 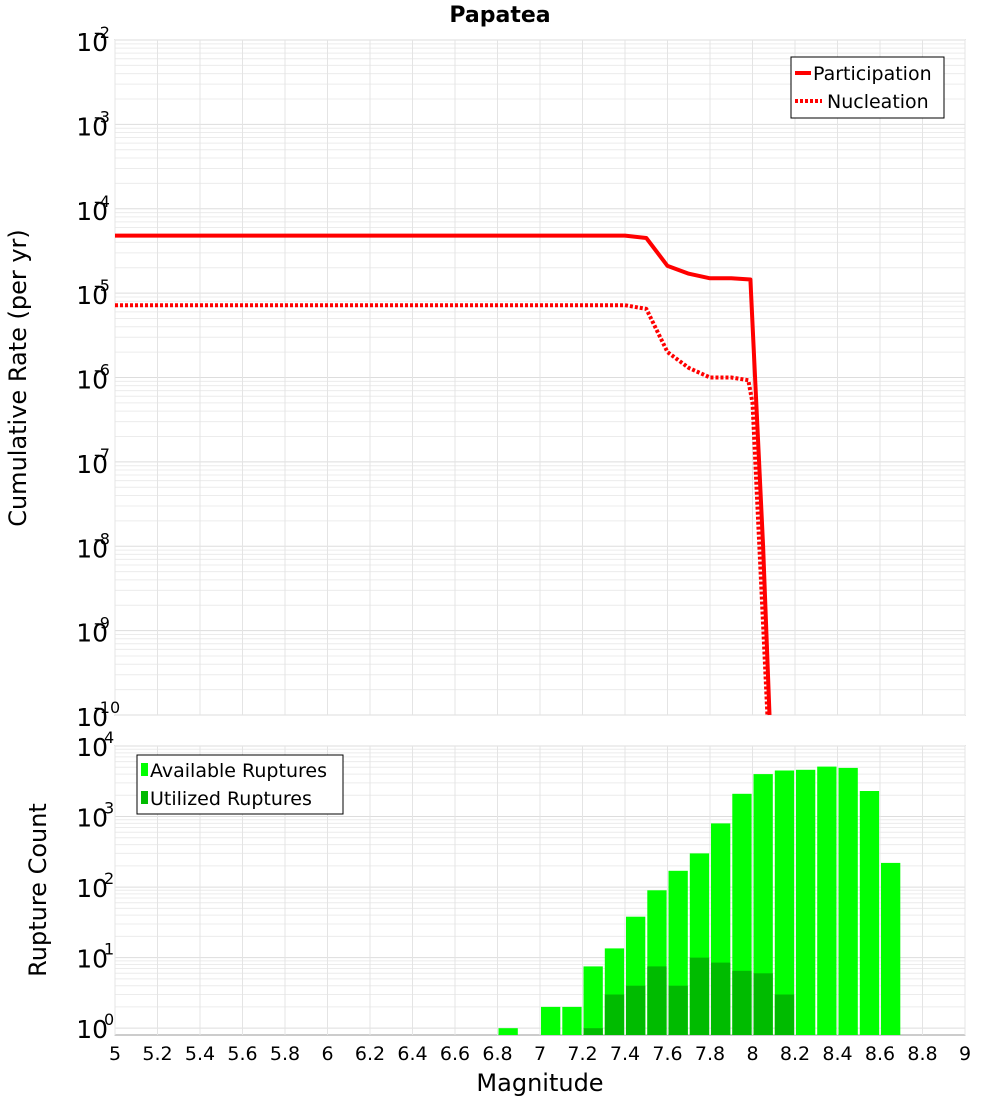 I want to click on x-tick-label: 5.4, so click(x=200, y=1054).